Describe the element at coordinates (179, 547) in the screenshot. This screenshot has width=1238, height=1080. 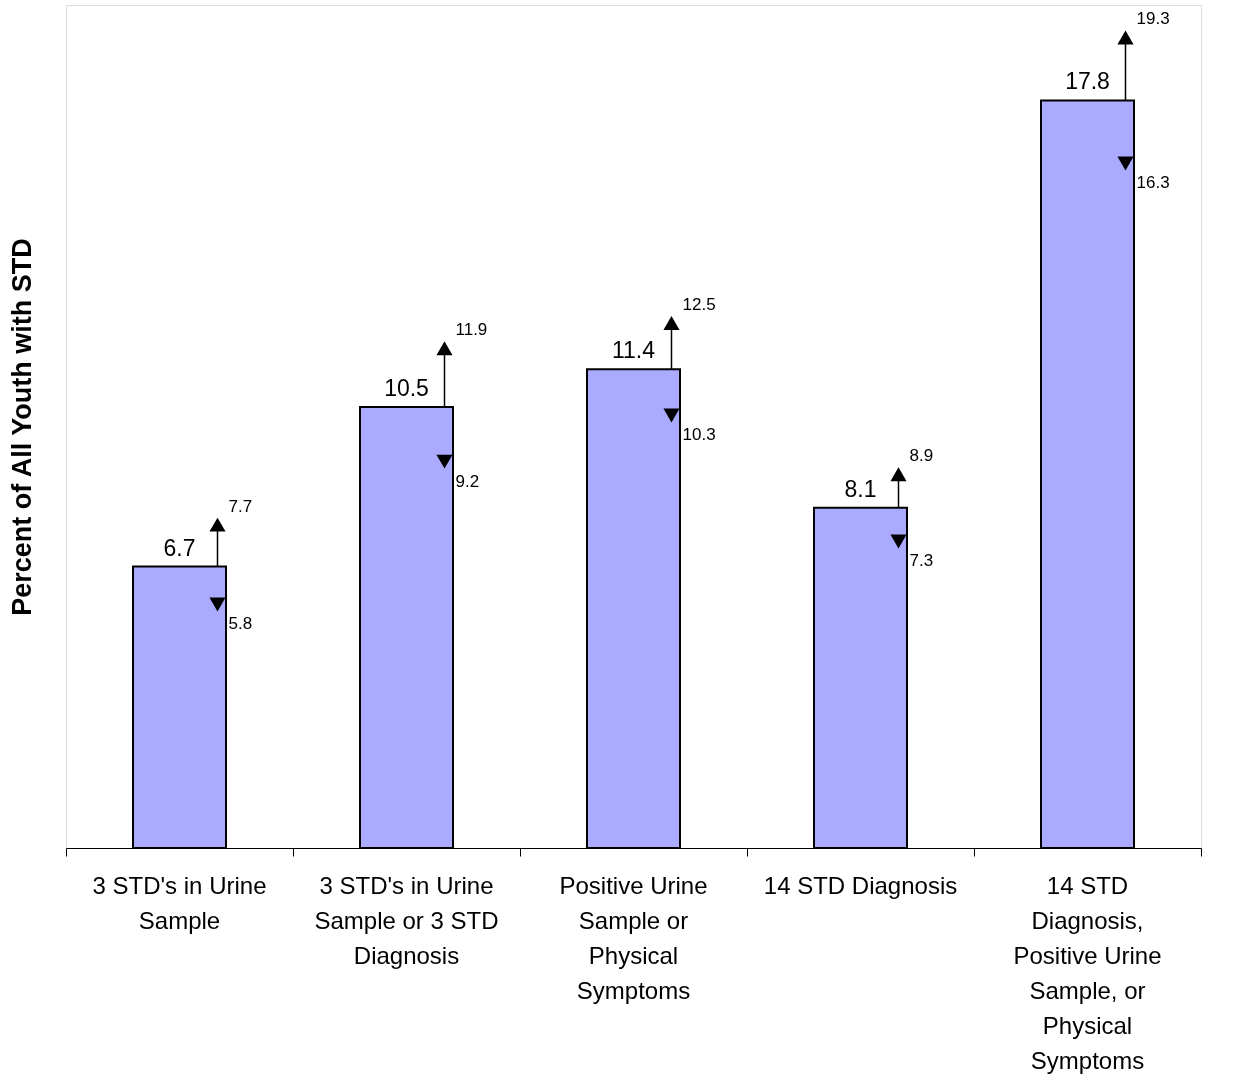
I see `data-label: 6.7` at that location.